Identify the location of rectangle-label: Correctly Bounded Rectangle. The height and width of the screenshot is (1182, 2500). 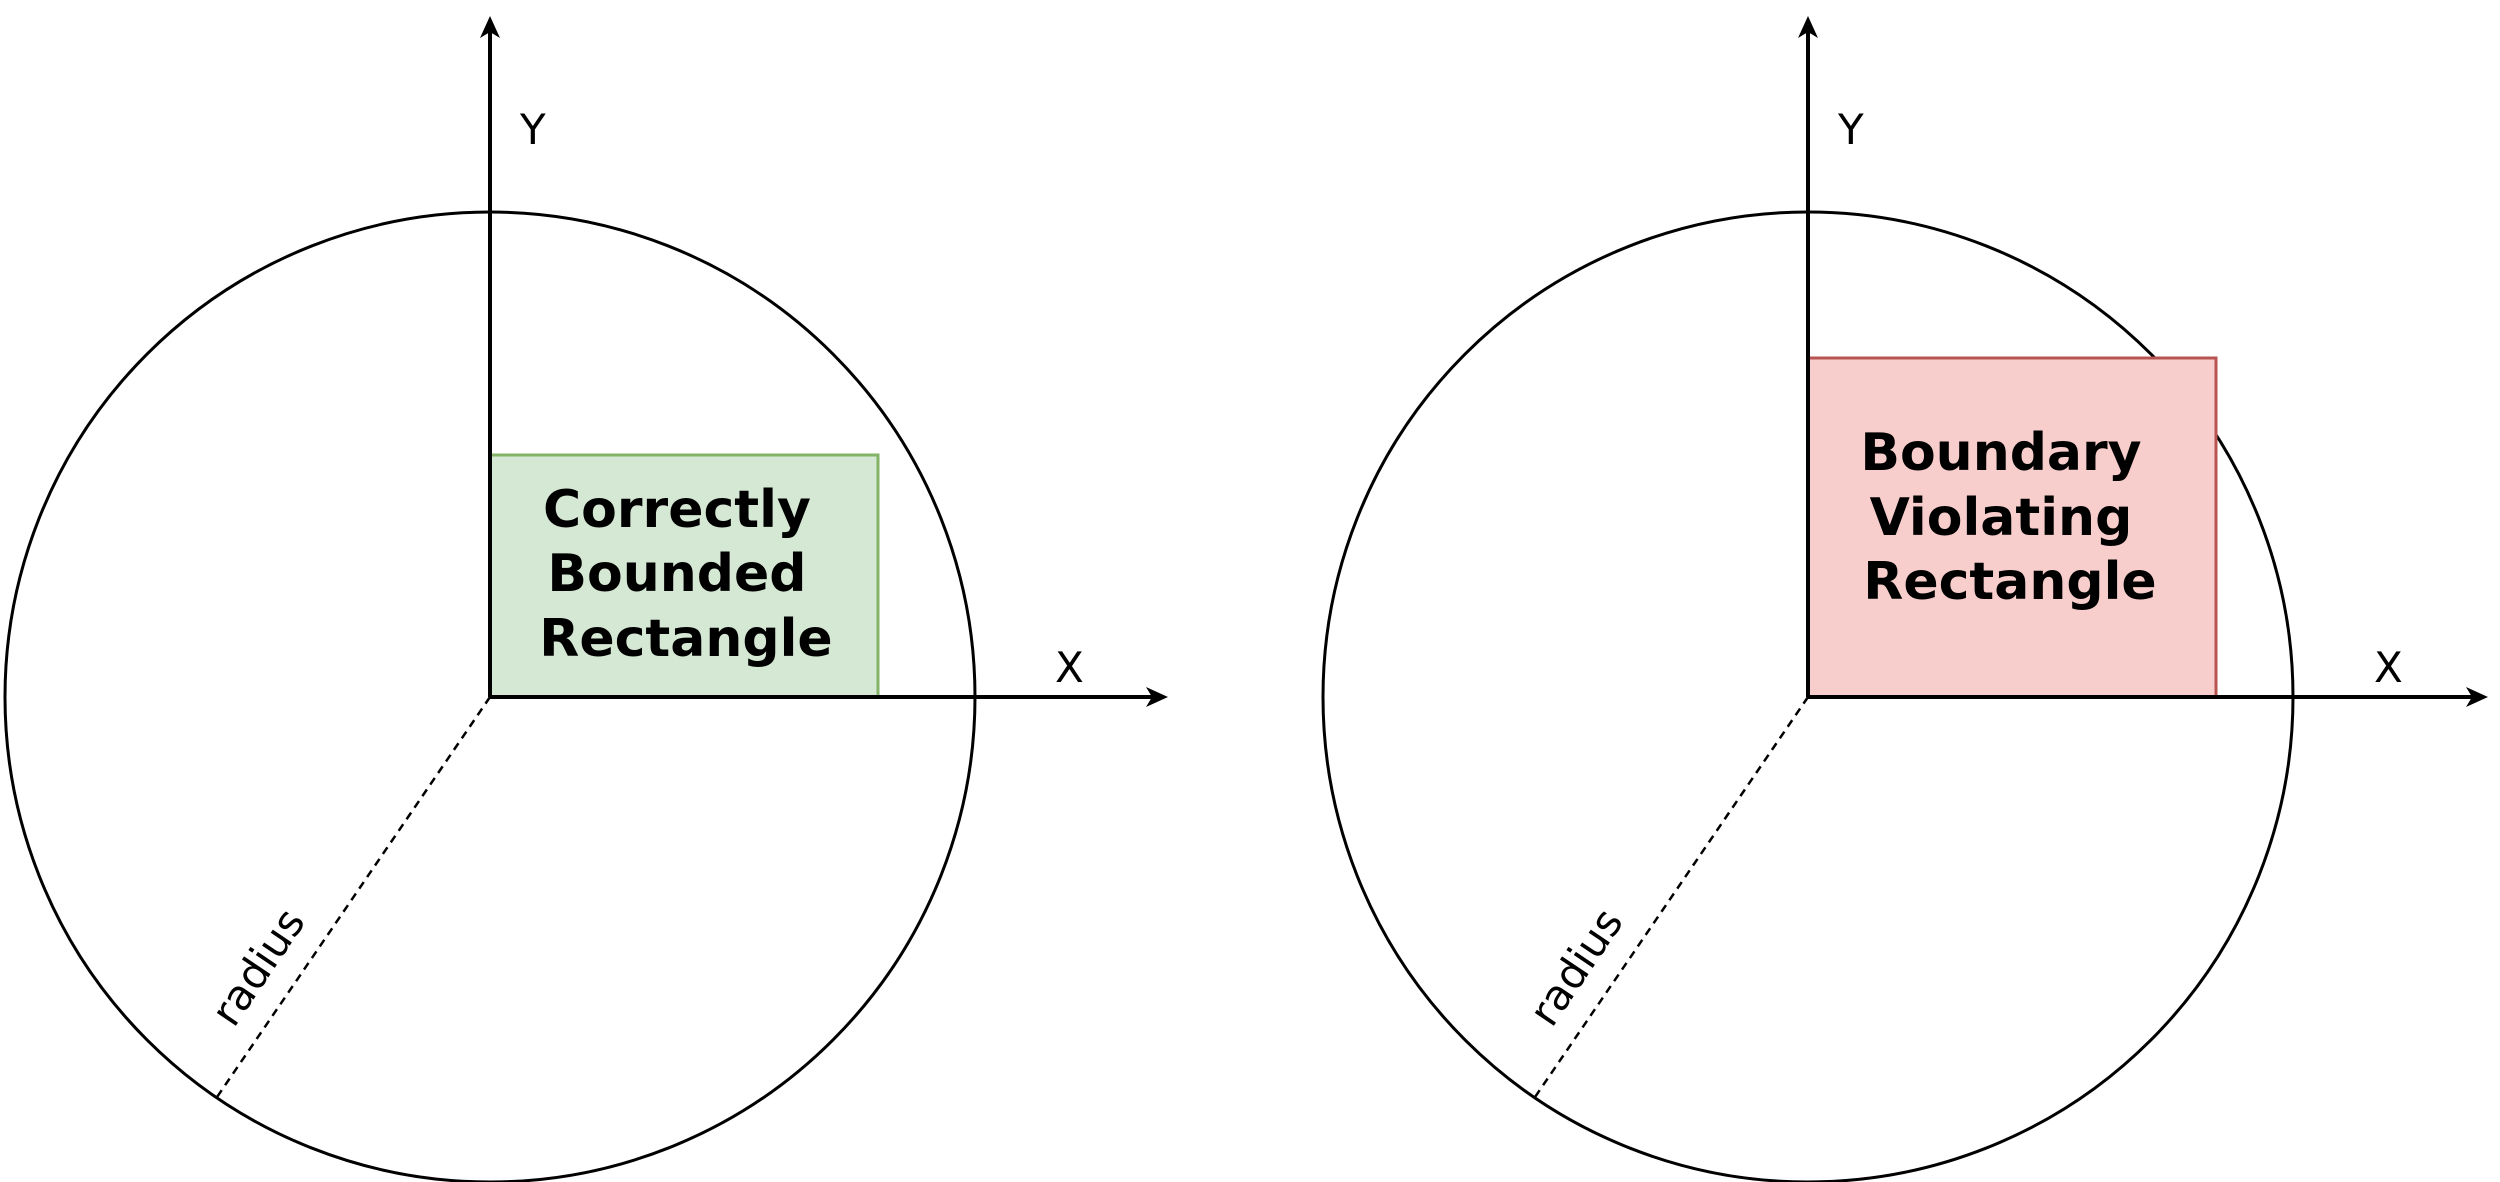
(685, 574).